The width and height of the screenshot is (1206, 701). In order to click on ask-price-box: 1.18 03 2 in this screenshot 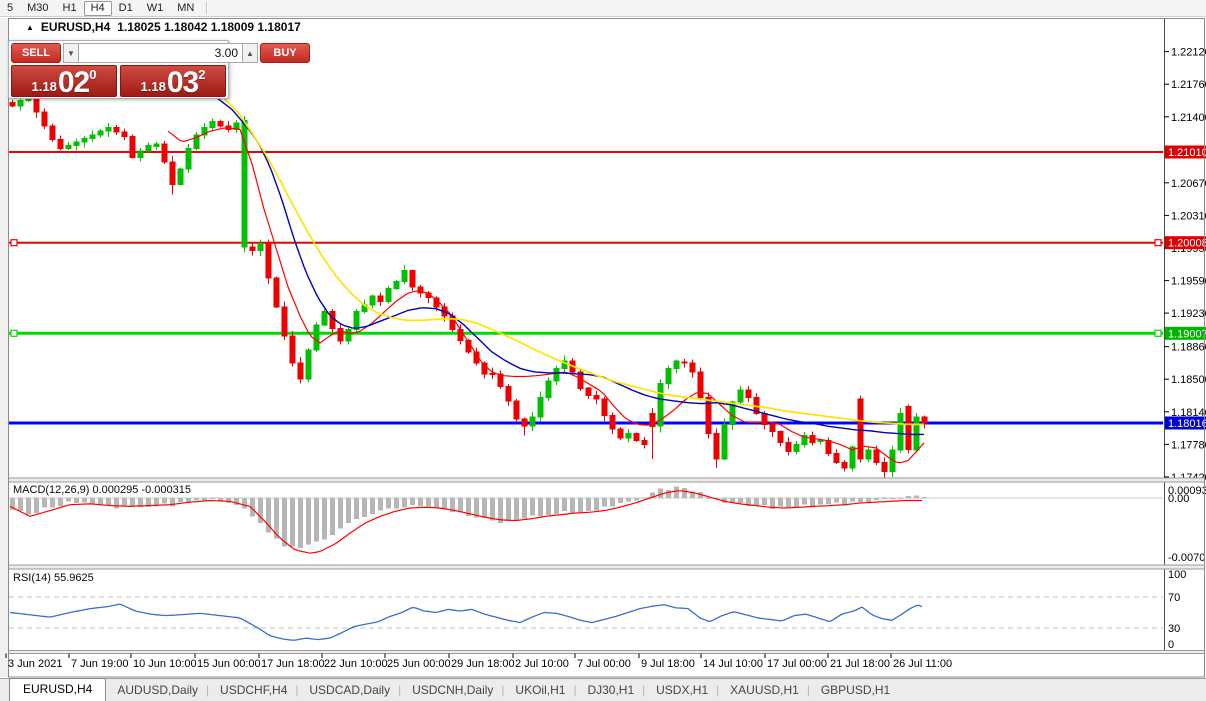, I will do `click(173, 82)`.